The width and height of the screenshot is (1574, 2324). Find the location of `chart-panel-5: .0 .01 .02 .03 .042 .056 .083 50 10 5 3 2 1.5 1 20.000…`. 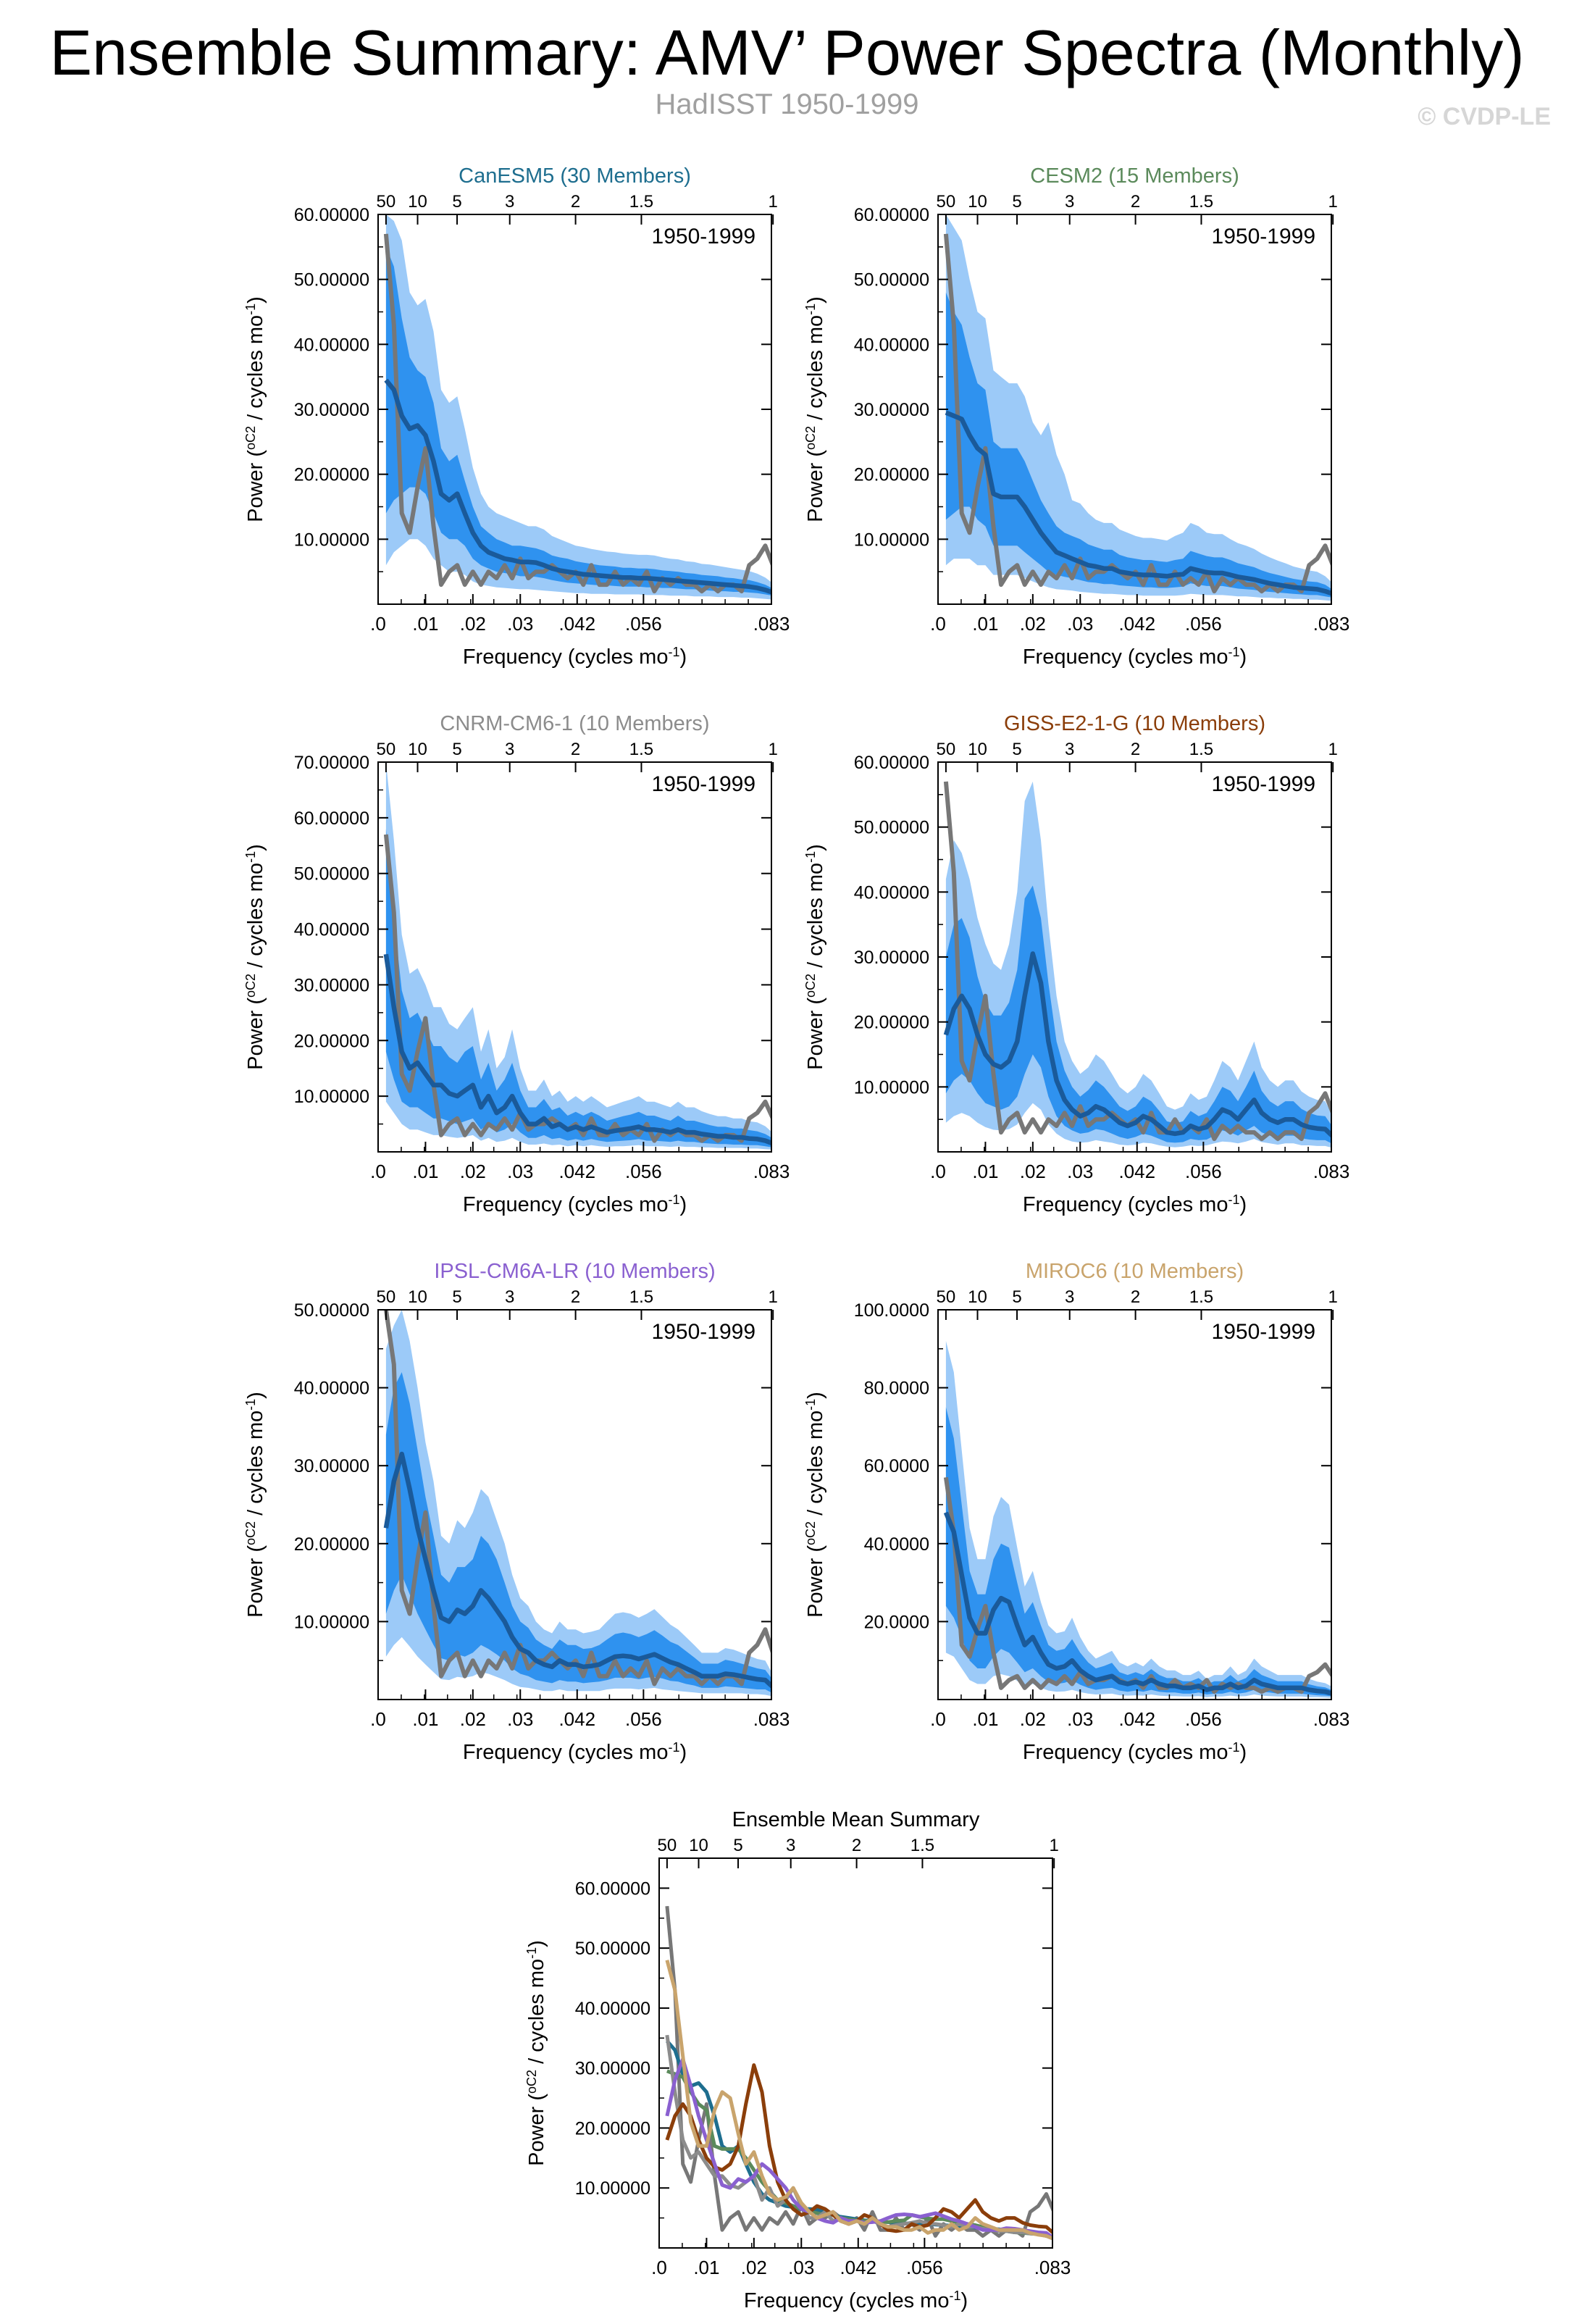

chart-panel-5: .0 .01 .02 .03 .042 .056 .083 50 10 5 3 2 1.5 1 20.000… is located at coordinates (1076, 1512).